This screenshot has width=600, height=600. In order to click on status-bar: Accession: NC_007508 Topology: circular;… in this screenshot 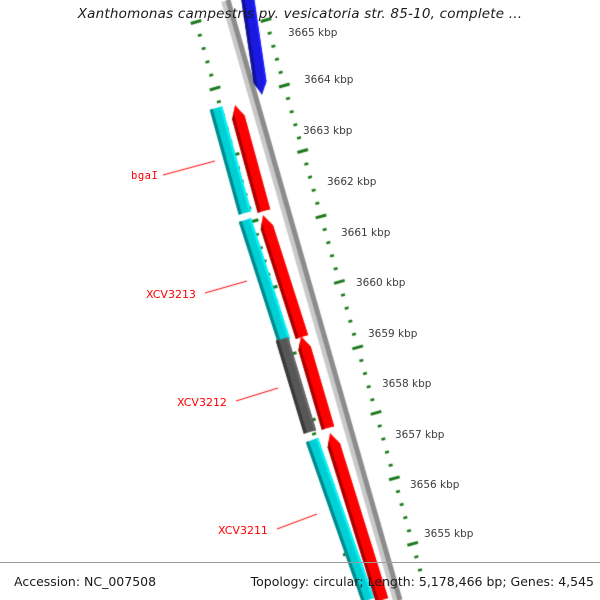, I will do `click(300, 581)`.